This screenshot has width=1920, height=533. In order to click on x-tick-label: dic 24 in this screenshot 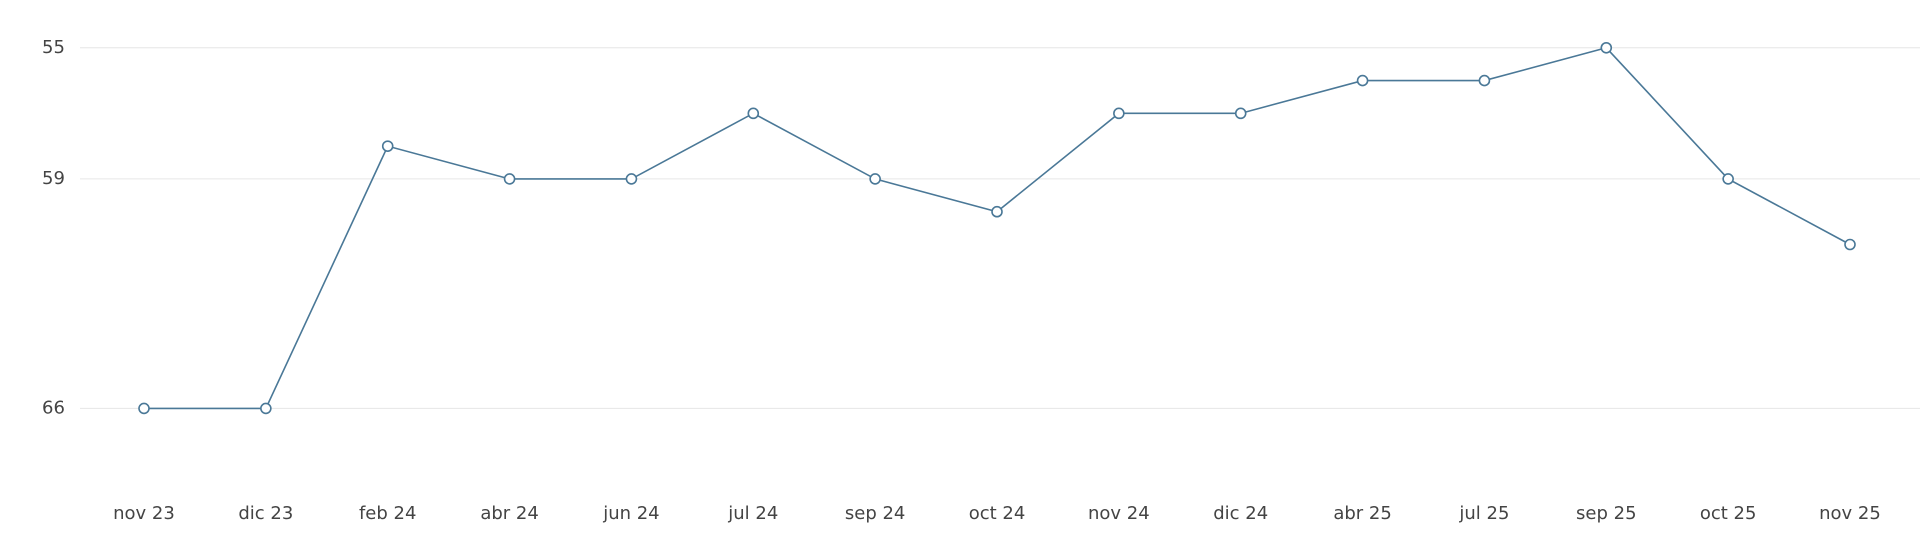, I will do `click(1240, 513)`.